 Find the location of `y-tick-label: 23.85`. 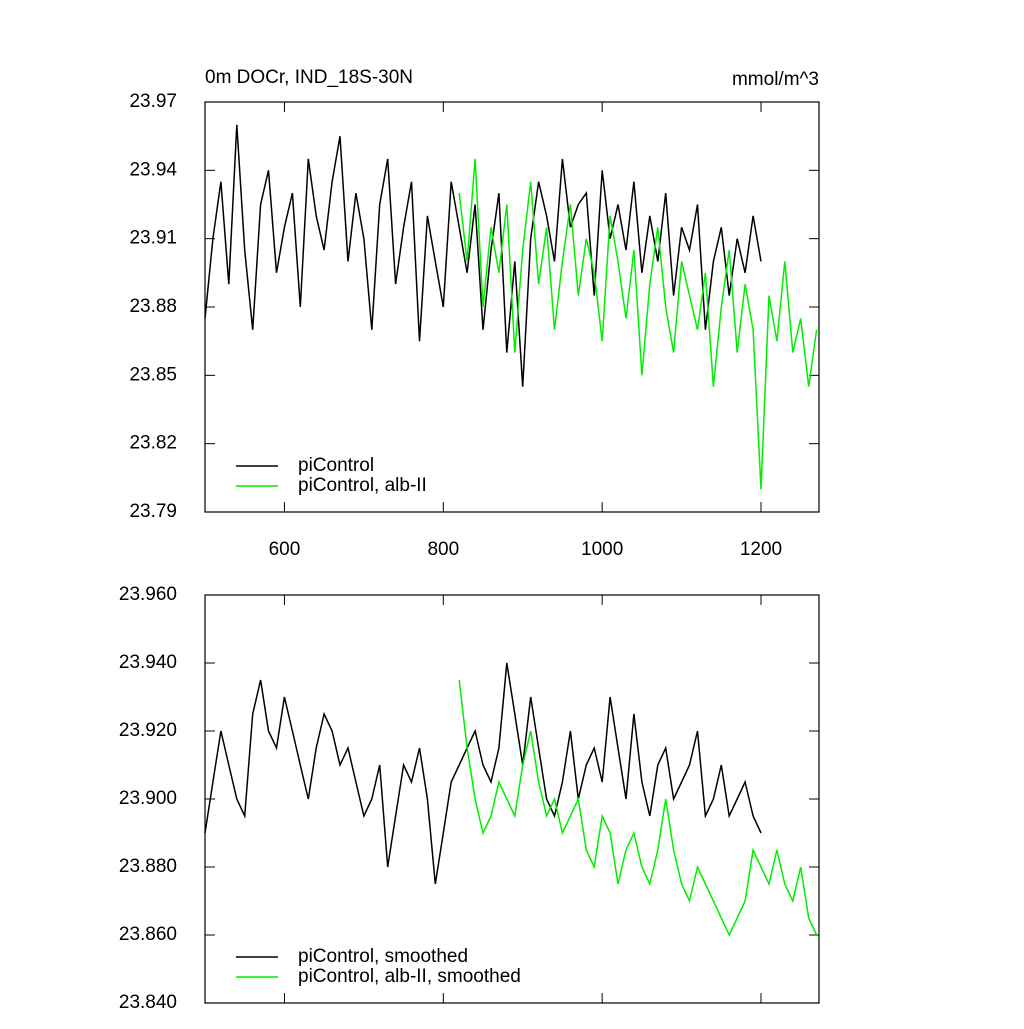

y-tick-label: 23.85 is located at coordinates (153, 374).